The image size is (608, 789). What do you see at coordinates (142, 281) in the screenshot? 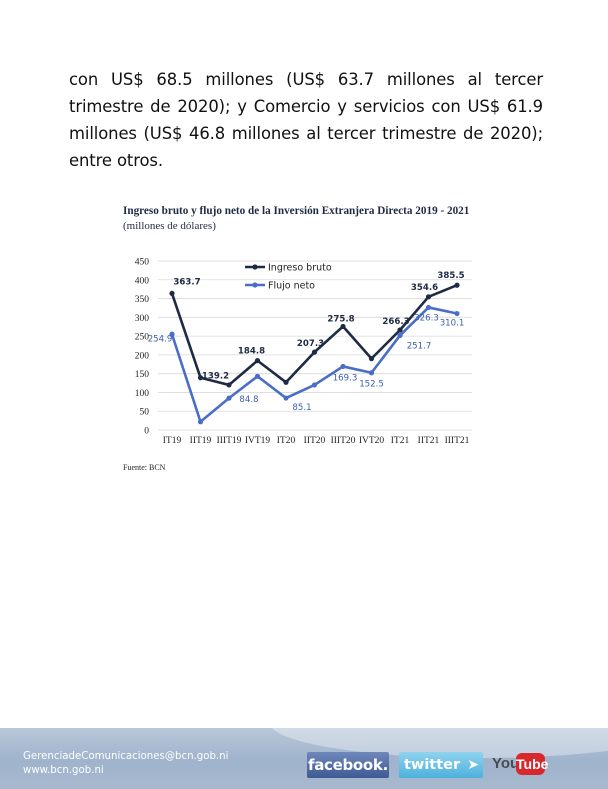
I see `y-tick-label: 400` at bounding box center [142, 281].